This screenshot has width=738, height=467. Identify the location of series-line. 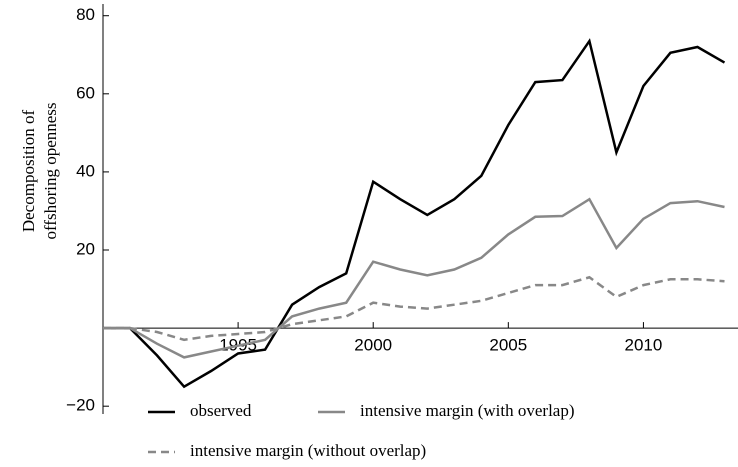
(414, 308).